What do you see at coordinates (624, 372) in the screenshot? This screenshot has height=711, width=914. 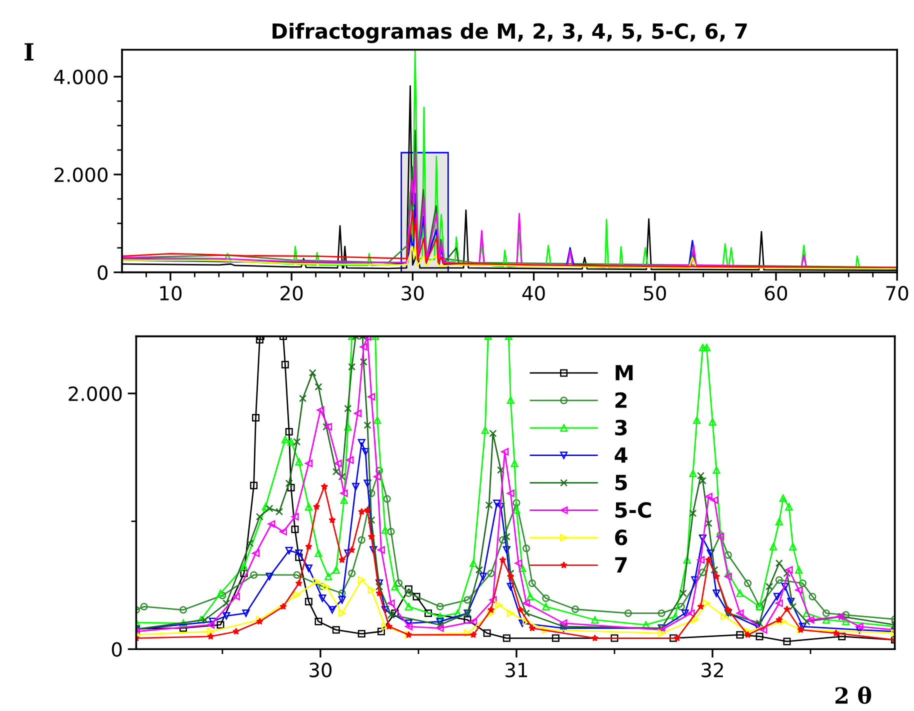 I see `legend-label: M` at bounding box center [624, 372].